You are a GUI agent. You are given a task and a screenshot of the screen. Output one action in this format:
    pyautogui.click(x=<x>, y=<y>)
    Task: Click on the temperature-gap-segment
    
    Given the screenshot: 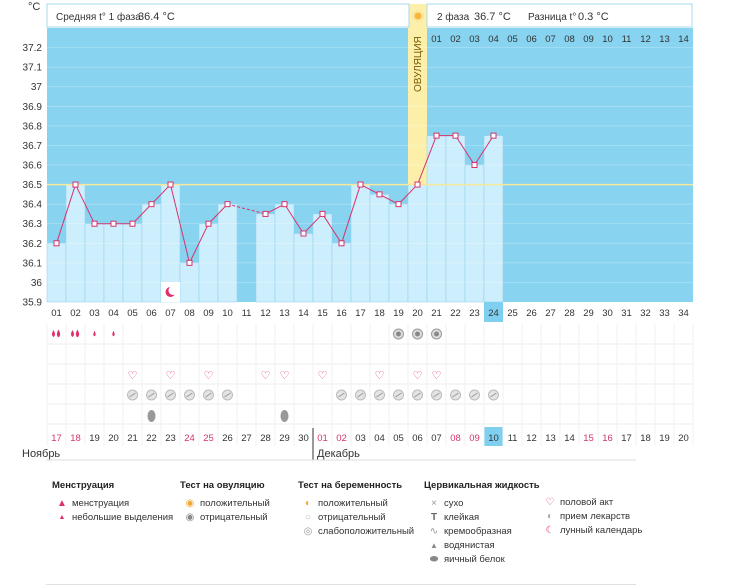 What is the action you would take?
    pyautogui.click(x=246, y=209)
    